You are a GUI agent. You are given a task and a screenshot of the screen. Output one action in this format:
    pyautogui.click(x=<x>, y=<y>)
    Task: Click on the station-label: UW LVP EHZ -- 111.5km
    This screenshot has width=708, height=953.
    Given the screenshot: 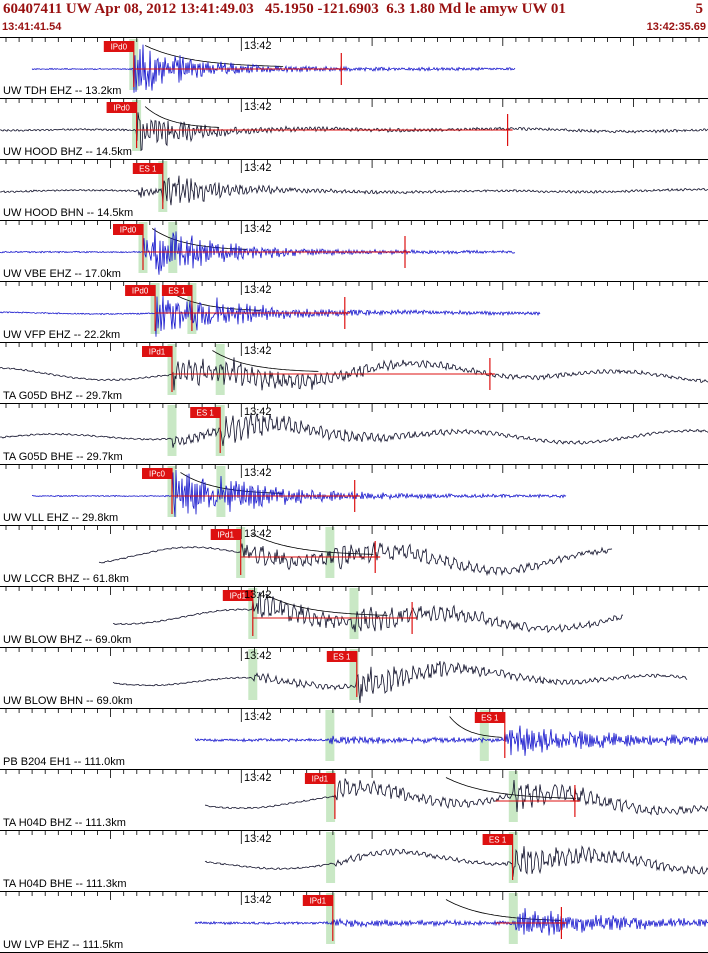 What is the action you would take?
    pyautogui.click(x=63, y=945)
    